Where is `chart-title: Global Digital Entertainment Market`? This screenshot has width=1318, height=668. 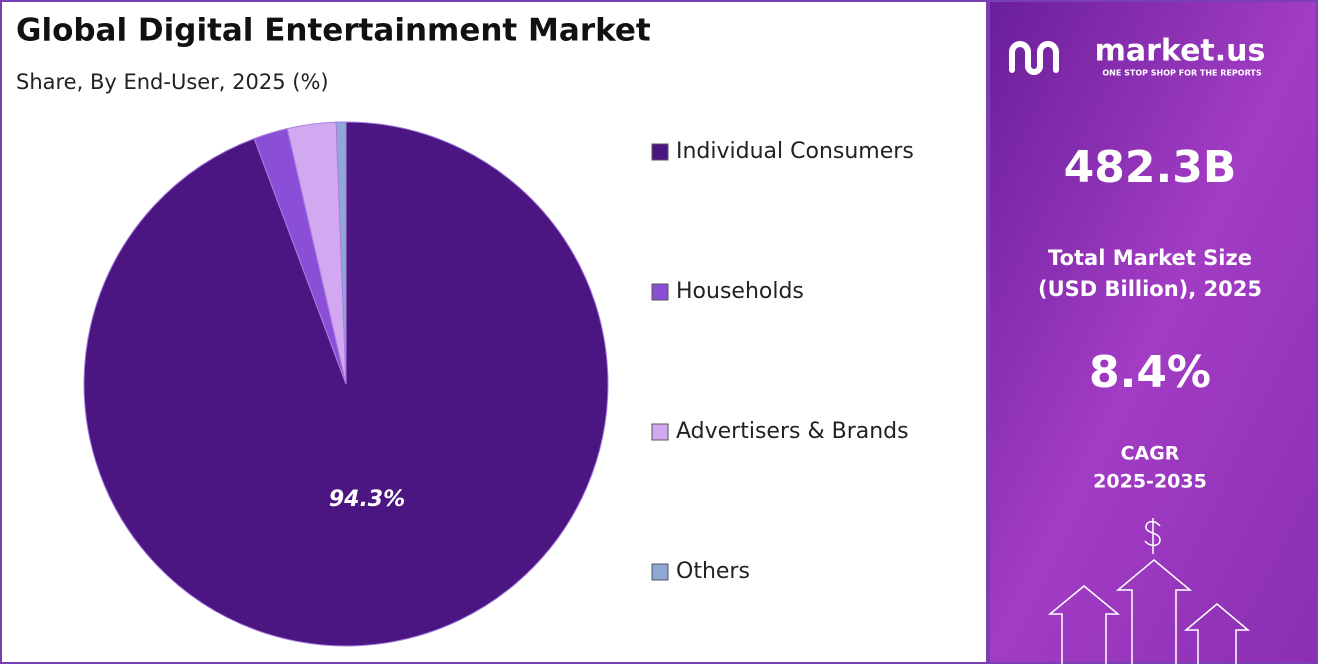 chart-title: Global Digital Entertainment Market is located at coordinates (333, 31).